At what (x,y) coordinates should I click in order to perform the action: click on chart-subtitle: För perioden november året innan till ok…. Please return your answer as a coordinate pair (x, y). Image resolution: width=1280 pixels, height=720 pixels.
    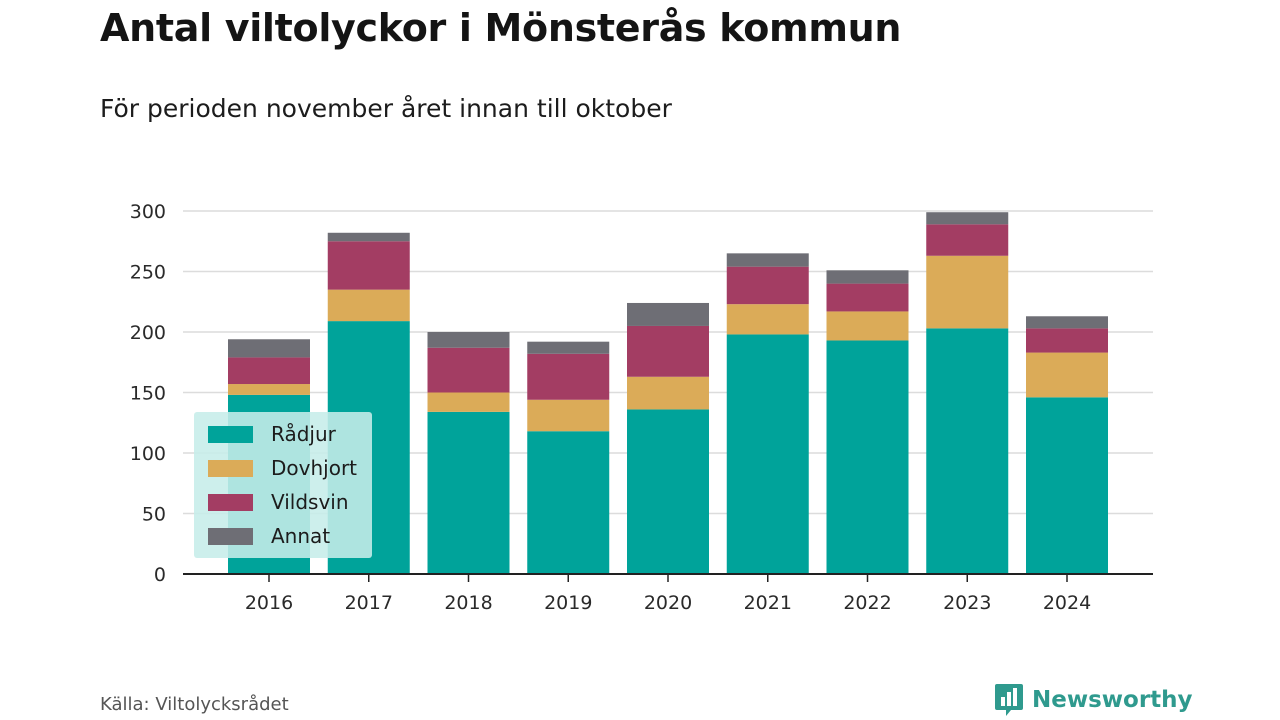
    Looking at the image, I should click on (386, 108).